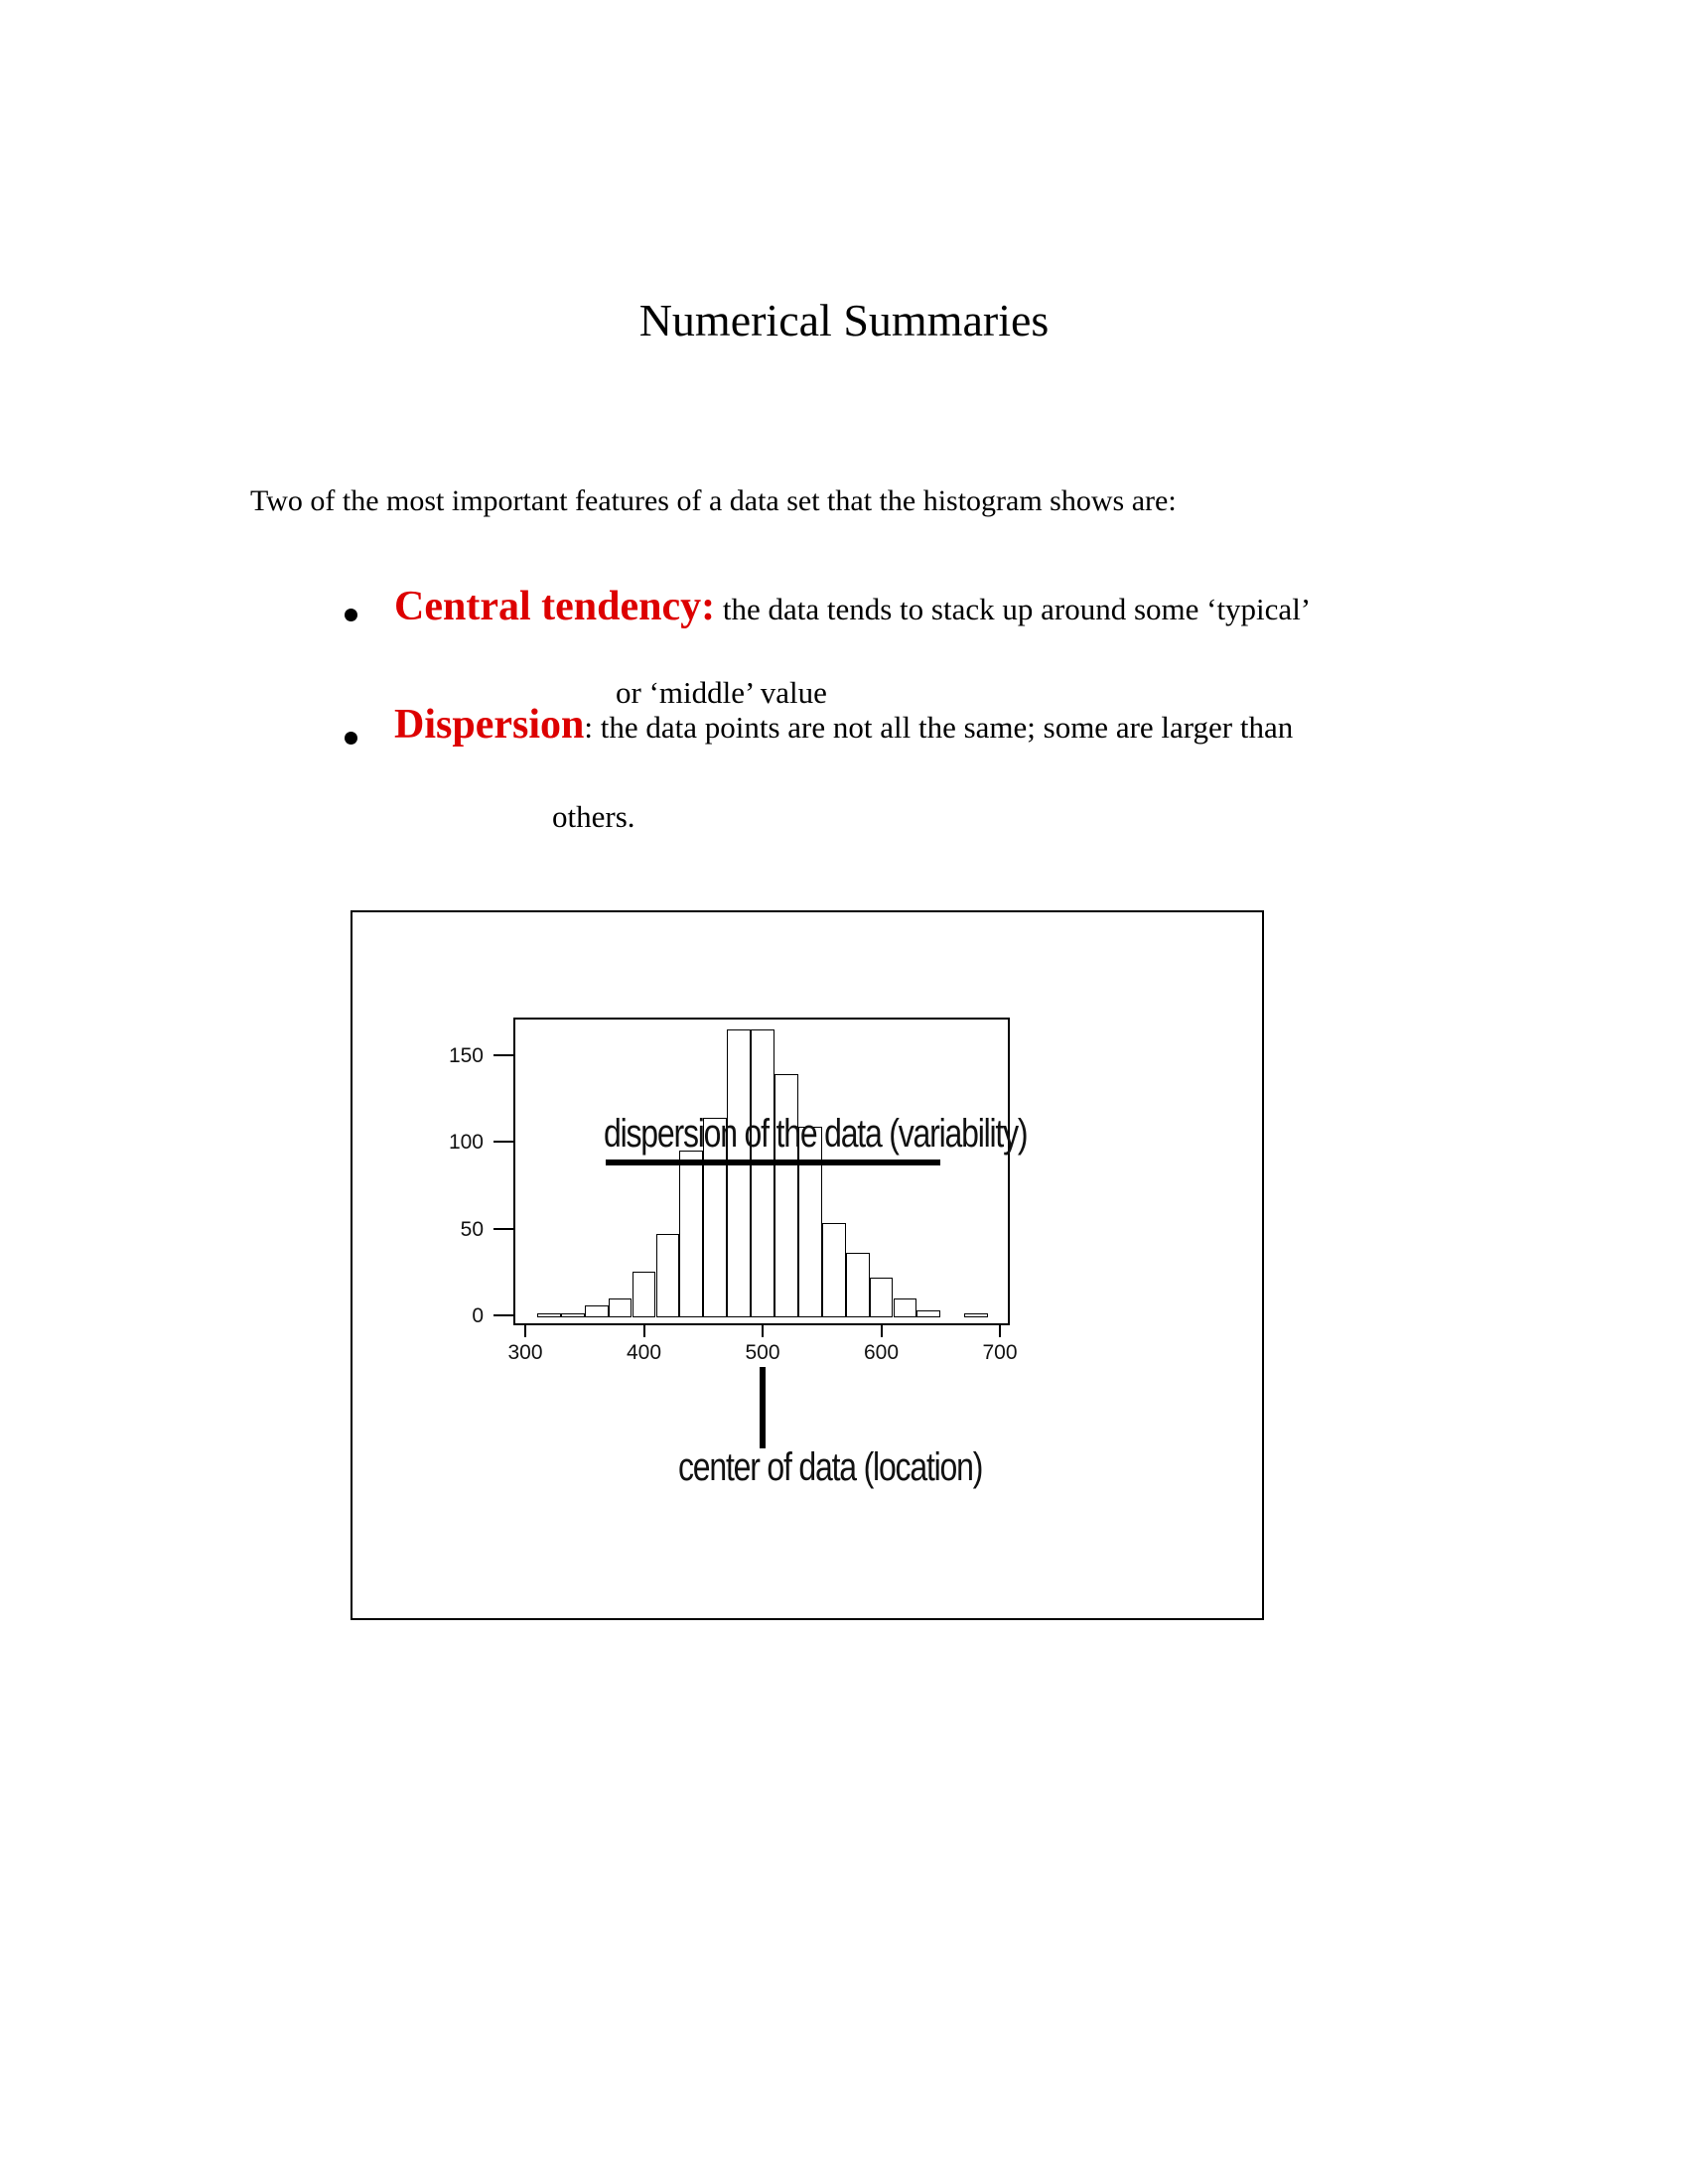  What do you see at coordinates (844, 320) in the screenshot?
I see `page-title: Numerical Summaries` at bounding box center [844, 320].